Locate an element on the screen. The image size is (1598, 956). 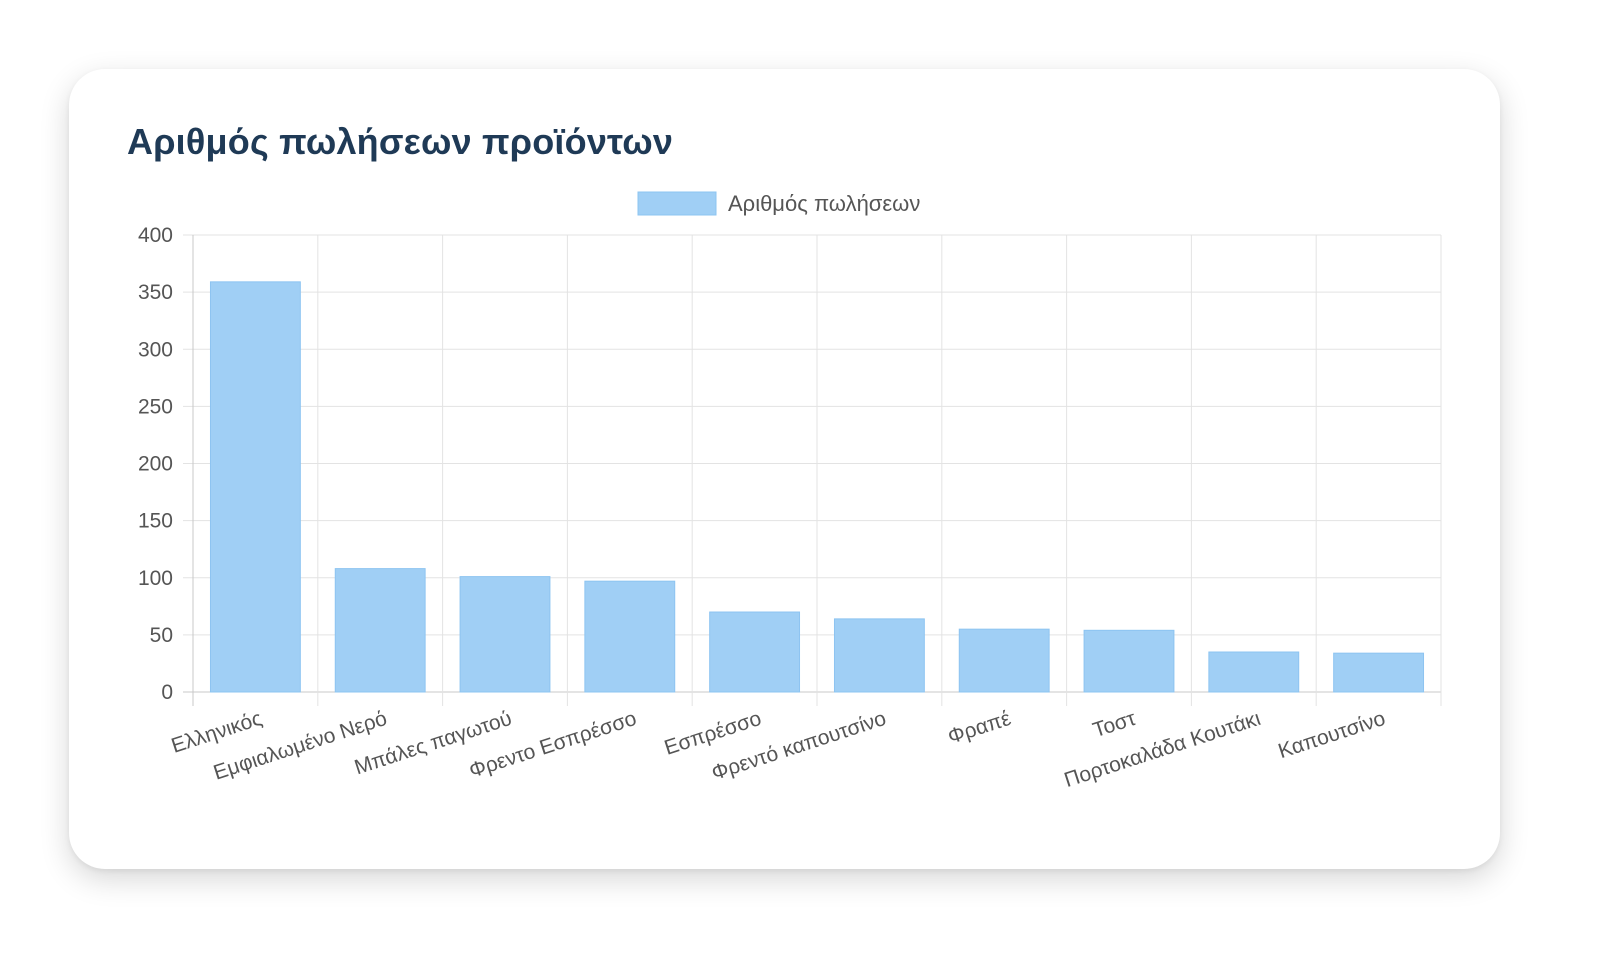
y-tick-label: 400 is located at coordinates (155, 235).